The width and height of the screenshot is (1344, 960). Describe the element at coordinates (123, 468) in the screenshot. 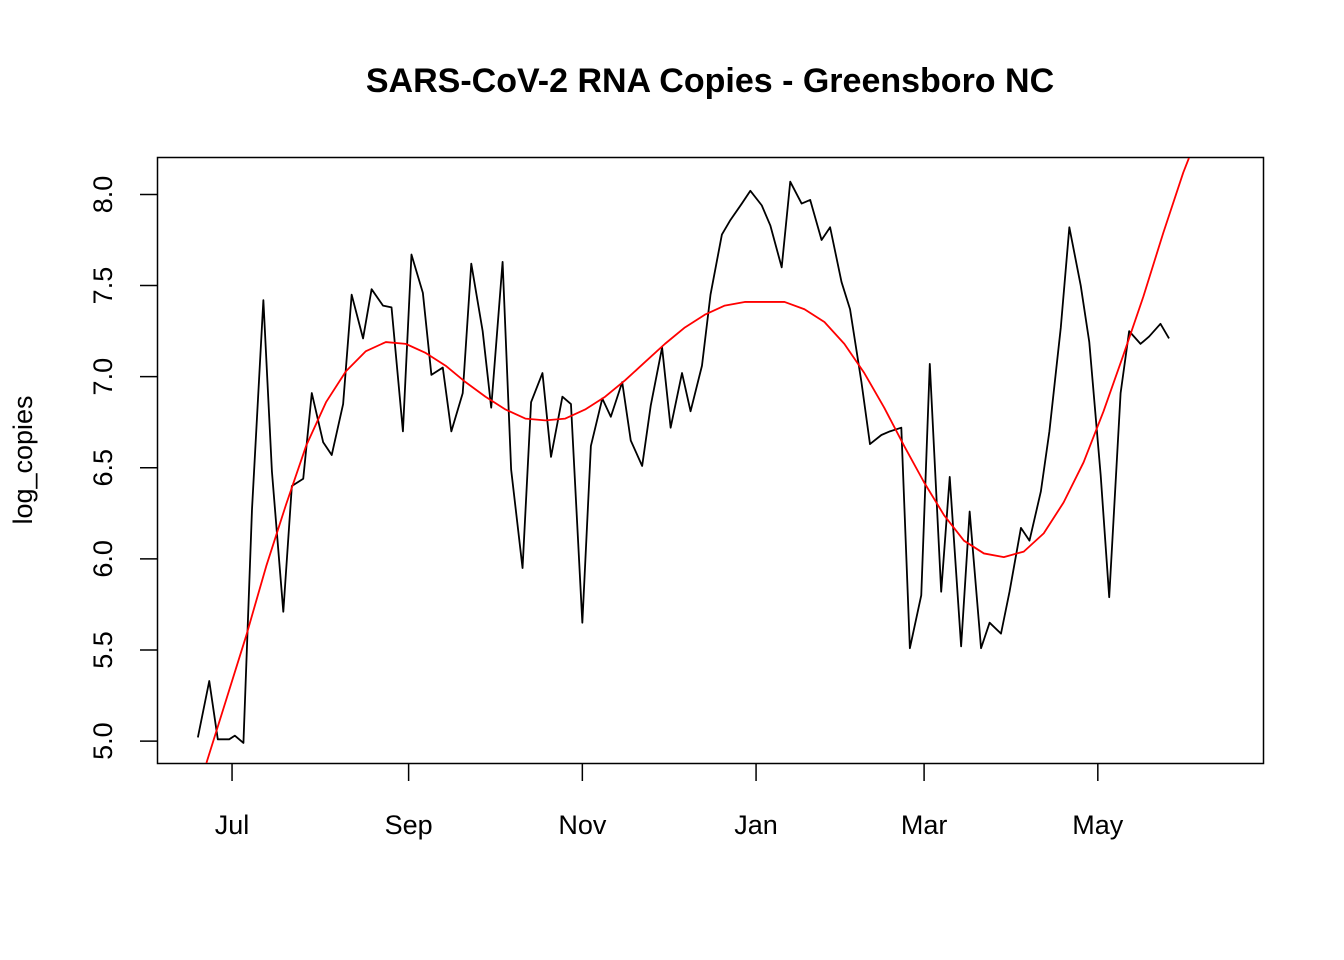

I see `y-axis: 5.0 5.5 6.0 6.5 7.0 7.5 8.0` at that location.